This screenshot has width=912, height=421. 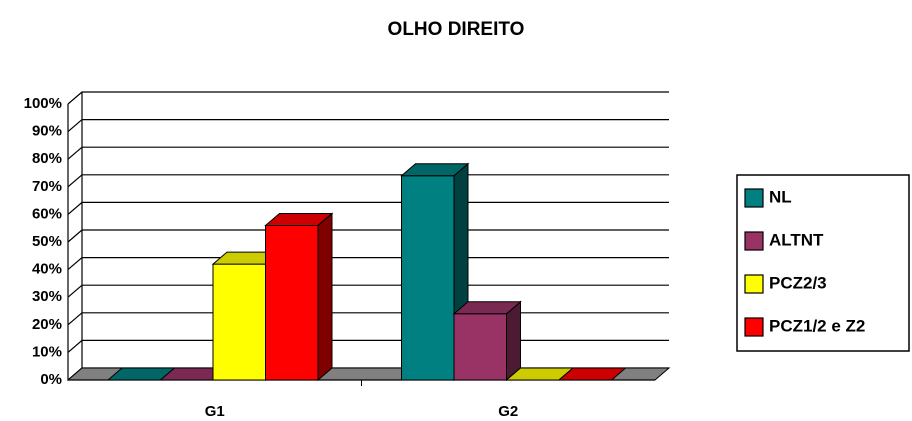 I want to click on chart-title: OLHO DIREITO, so click(x=456, y=29).